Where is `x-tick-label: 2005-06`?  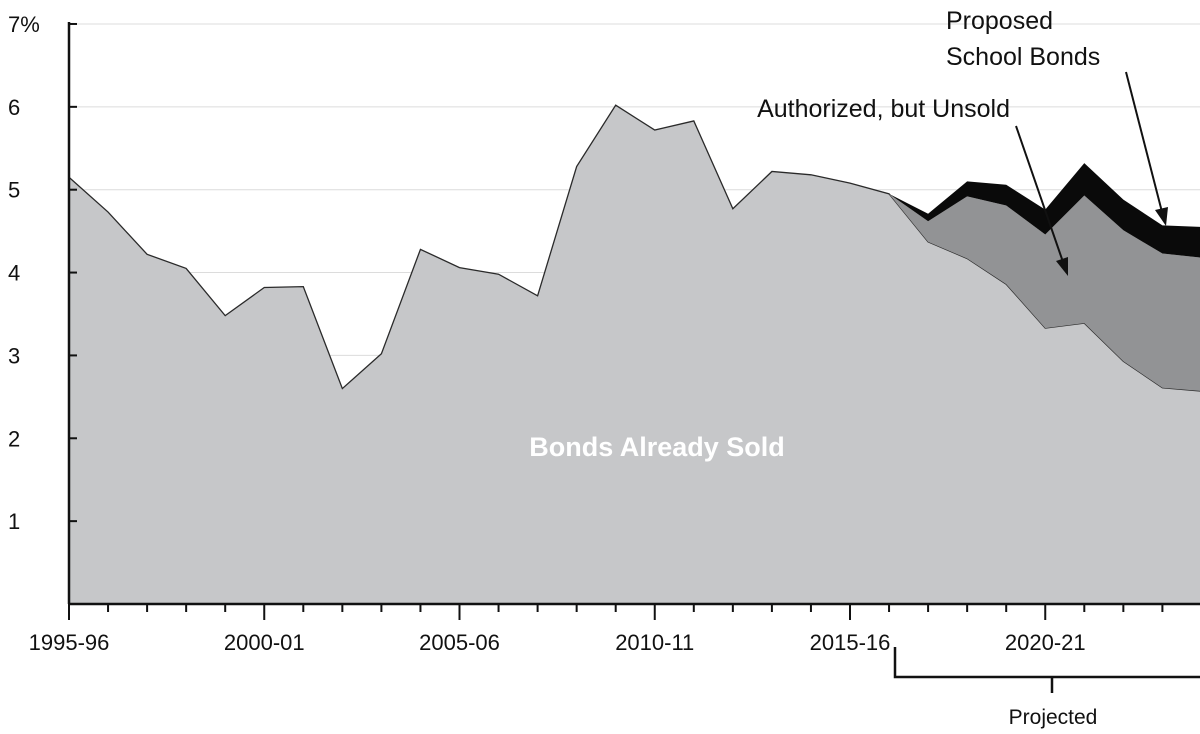
x-tick-label: 2005-06 is located at coordinates (459, 642).